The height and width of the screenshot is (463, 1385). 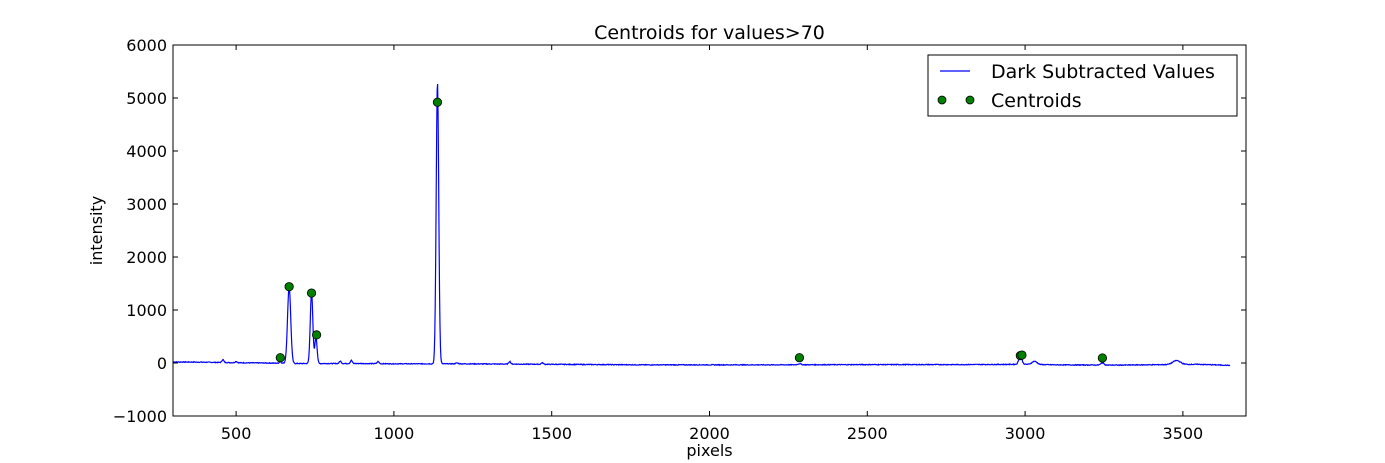 What do you see at coordinates (146, 45) in the screenshot?
I see `y-tick-label: 6000` at bounding box center [146, 45].